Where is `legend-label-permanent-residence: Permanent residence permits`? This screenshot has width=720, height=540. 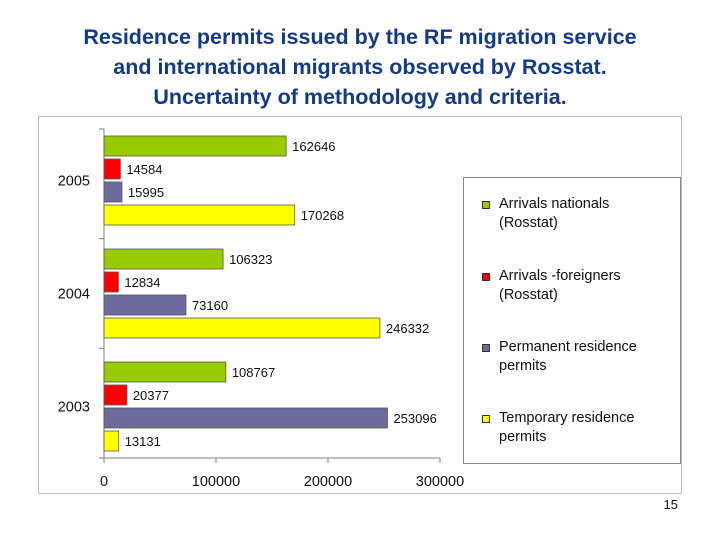
legend-label-permanent-residence: Permanent residence permits is located at coordinates (568, 356).